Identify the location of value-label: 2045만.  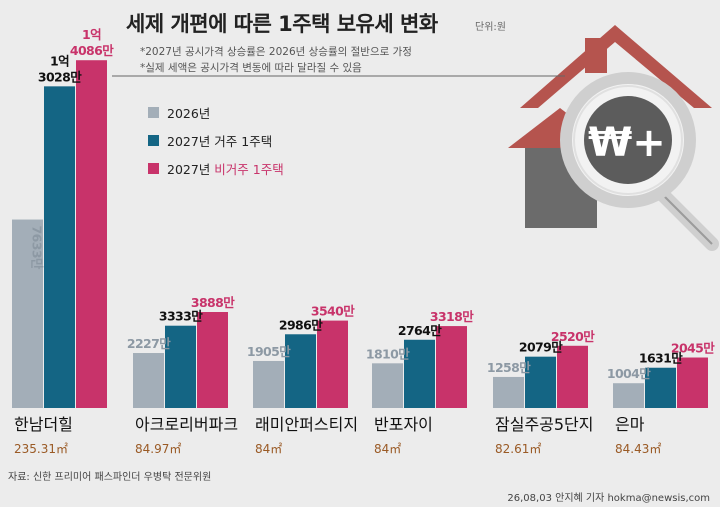
(693, 348).